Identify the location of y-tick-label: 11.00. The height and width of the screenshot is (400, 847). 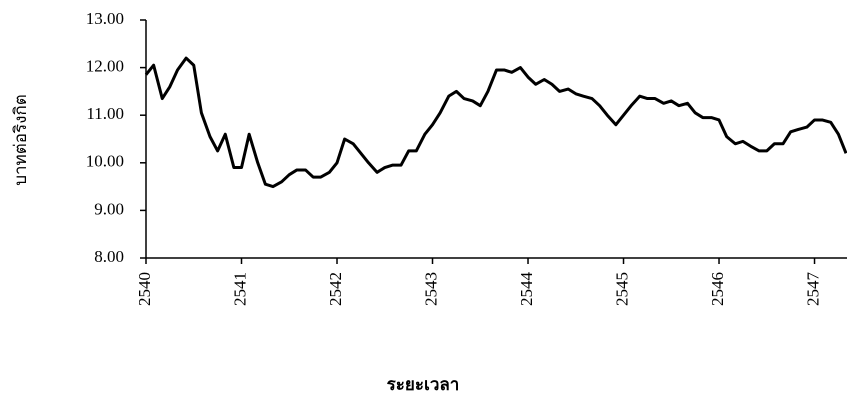
(105, 113).